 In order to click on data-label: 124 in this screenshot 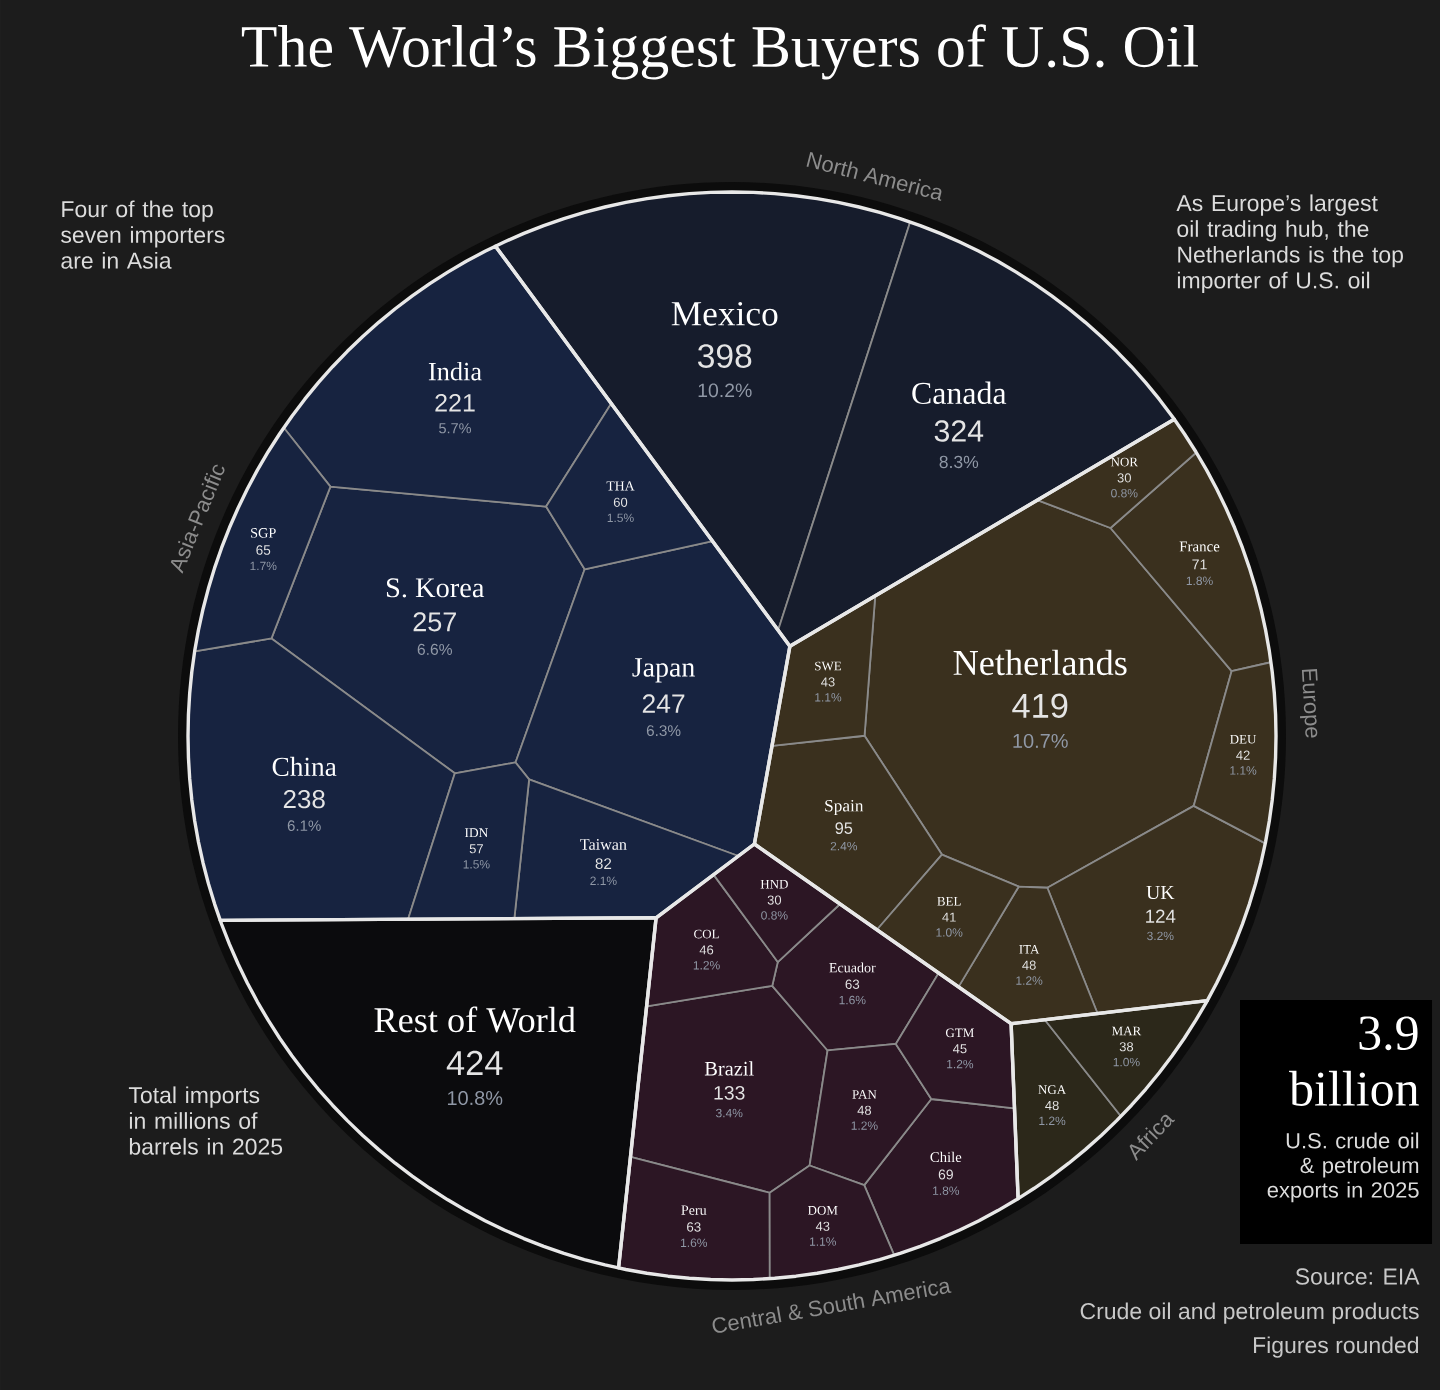, I will do `click(1161, 916)`.